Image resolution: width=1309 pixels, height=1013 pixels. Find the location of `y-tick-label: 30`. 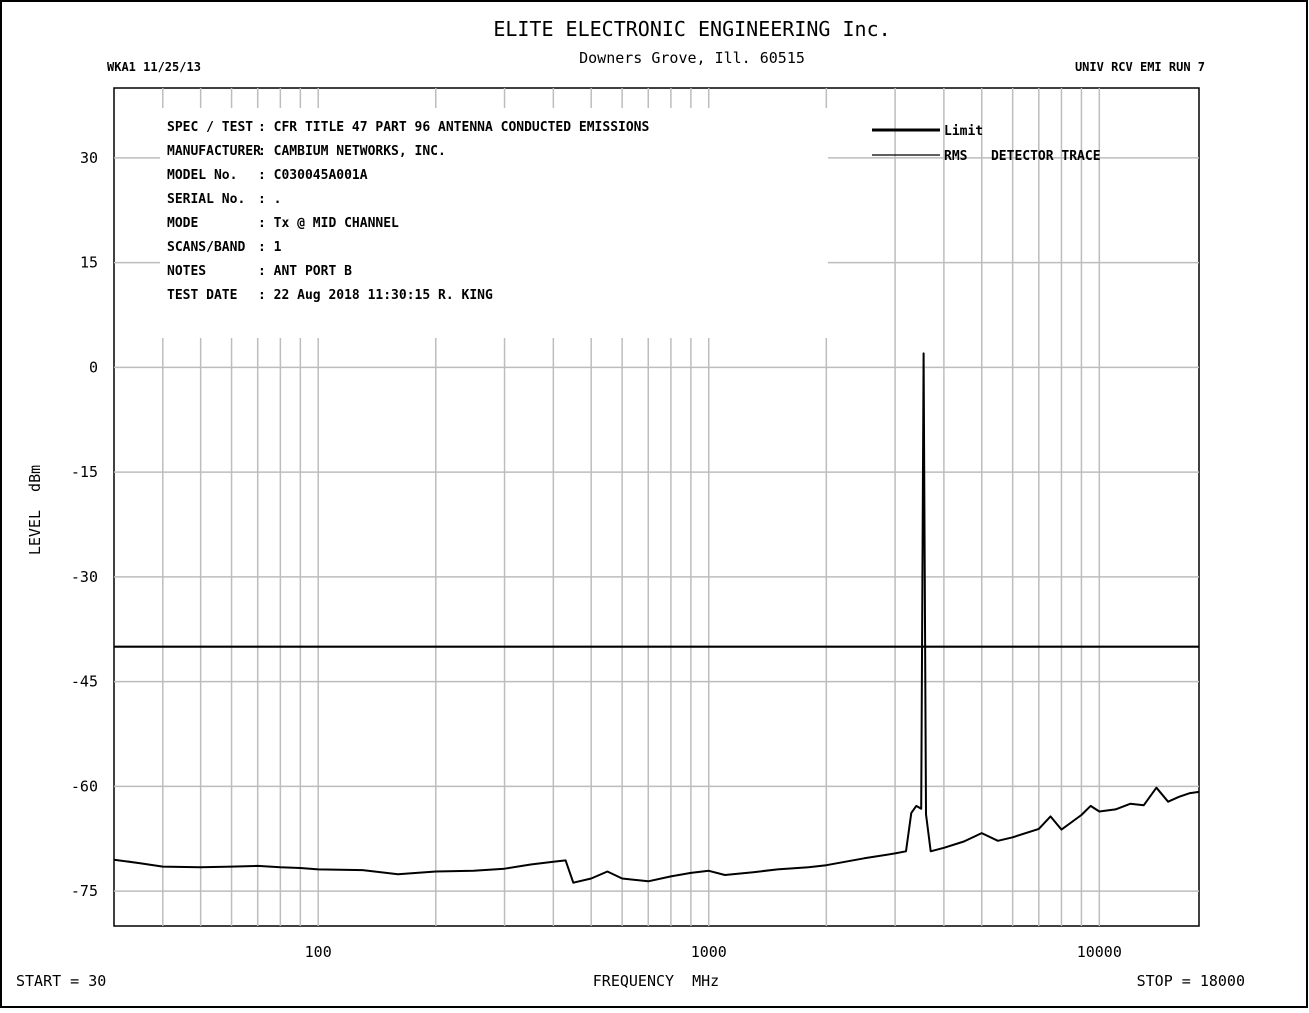

y-tick-label: 30 is located at coordinates (89, 158).